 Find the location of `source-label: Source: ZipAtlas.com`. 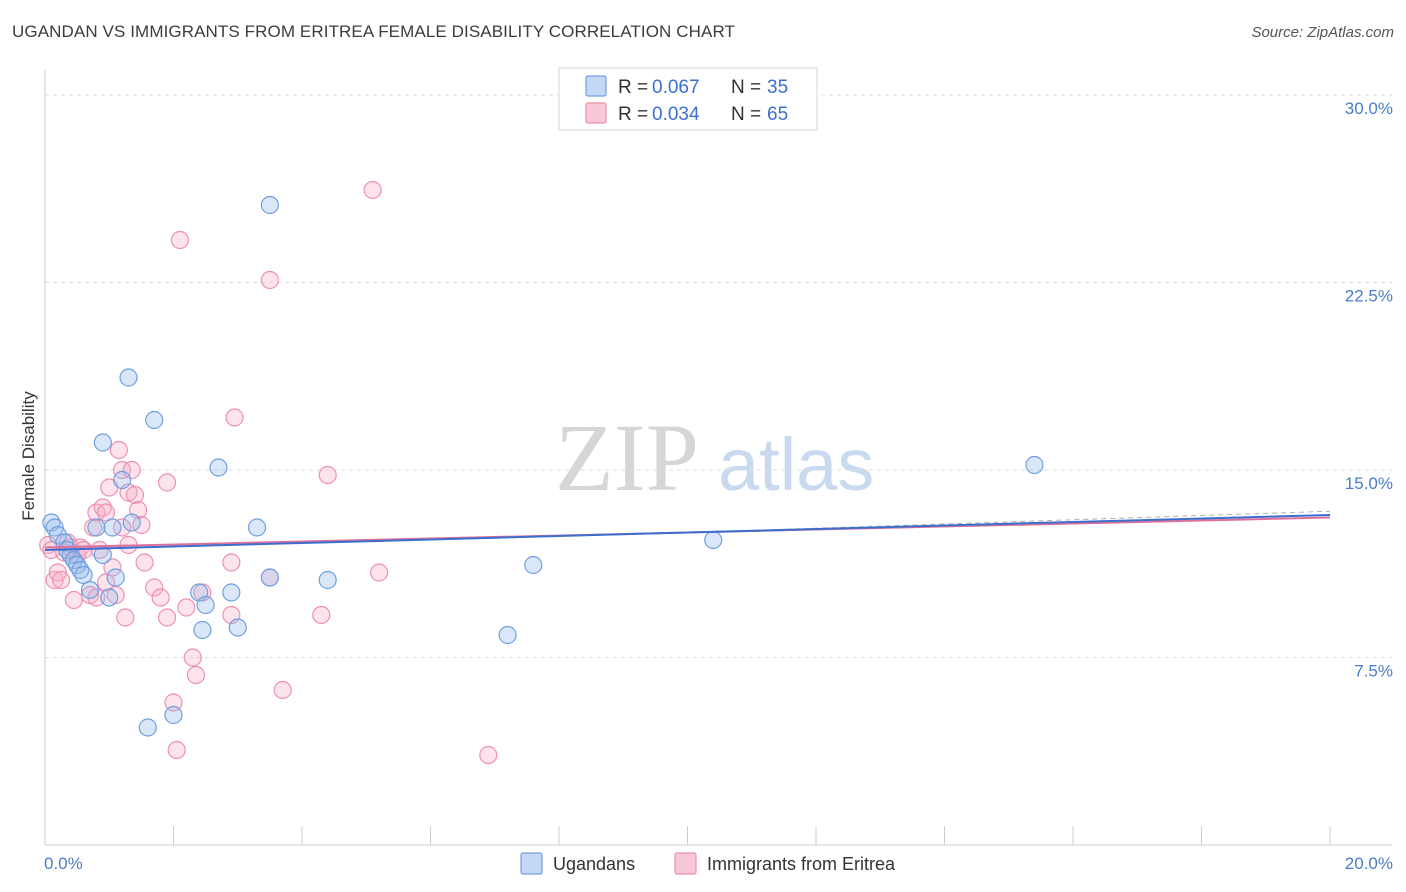

source-label: Source: ZipAtlas.com is located at coordinates (1322, 32).